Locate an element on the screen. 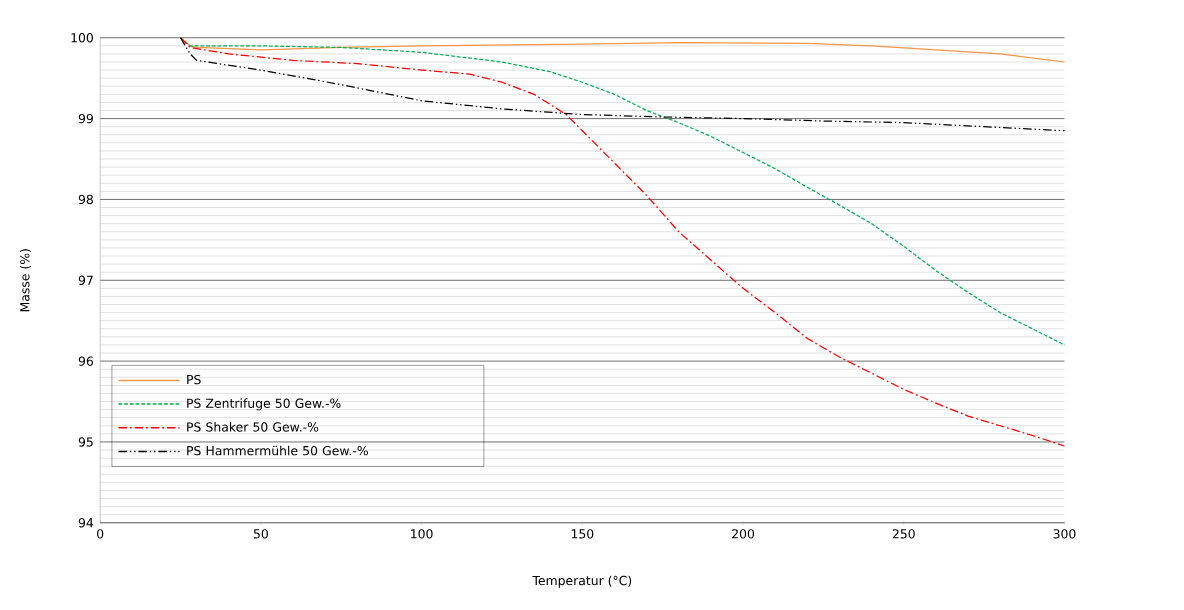 This screenshot has width=1184, height=610. y-tick-label: 94 is located at coordinates (86, 523).